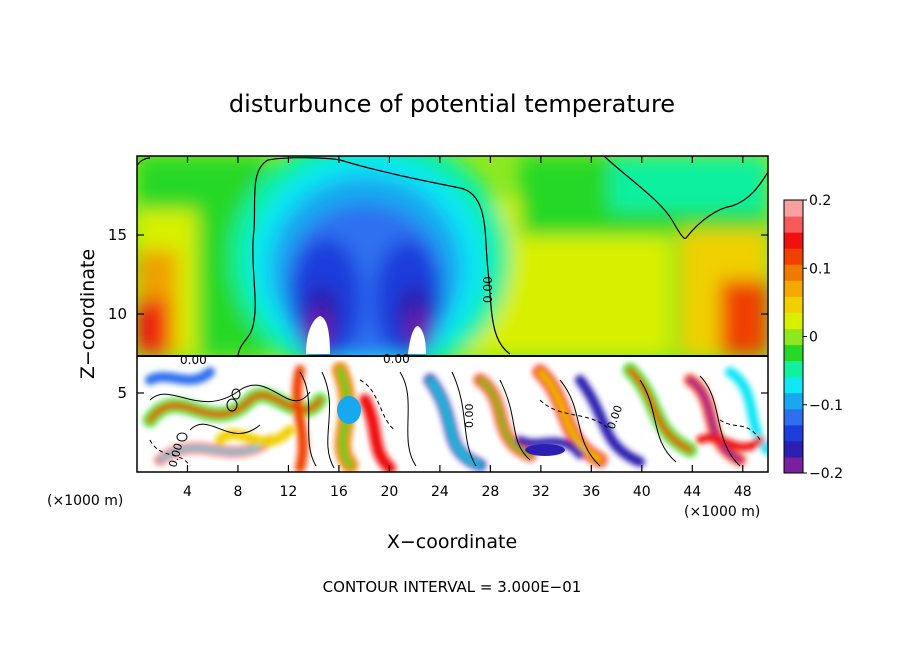 This screenshot has height=654, width=904. What do you see at coordinates (823, 337) in the screenshot?
I see `colorbar-ticks: 0.2 0.1 0 −0.1 −0.2` at bounding box center [823, 337].